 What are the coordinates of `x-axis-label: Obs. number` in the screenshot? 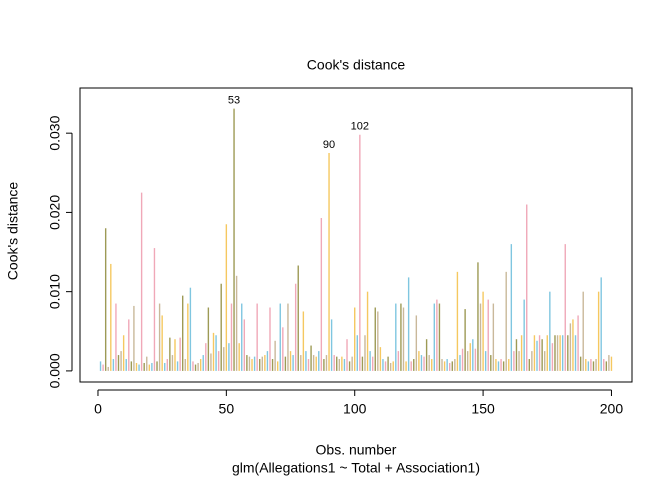 It's located at (356, 450).